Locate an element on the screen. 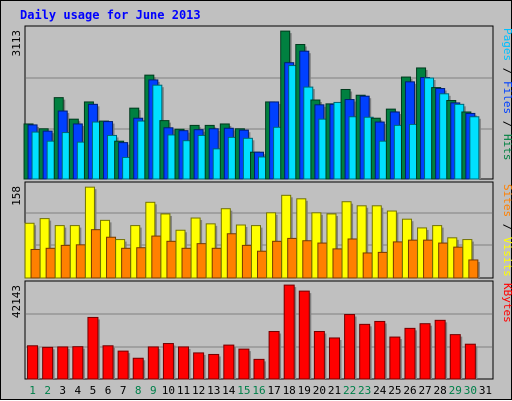 This screenshot has width=512, height=401. x-tick-label: 22 is located at coordinates (349, 390).